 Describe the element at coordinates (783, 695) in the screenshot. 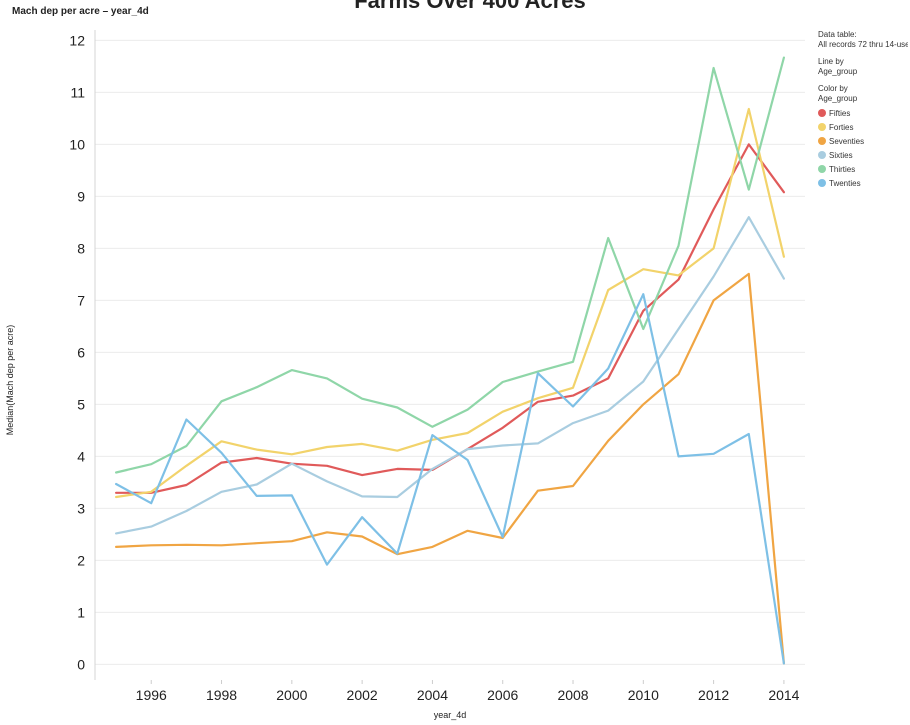

I see `x-tick-label: 2014` at that location.